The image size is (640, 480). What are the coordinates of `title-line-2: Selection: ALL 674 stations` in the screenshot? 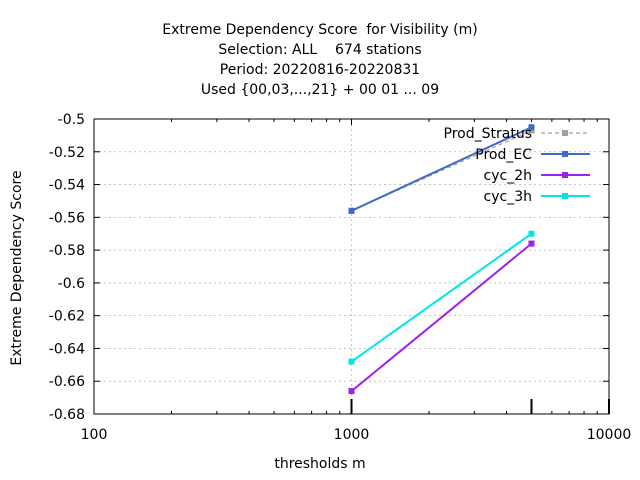 It's located at (320, 50).